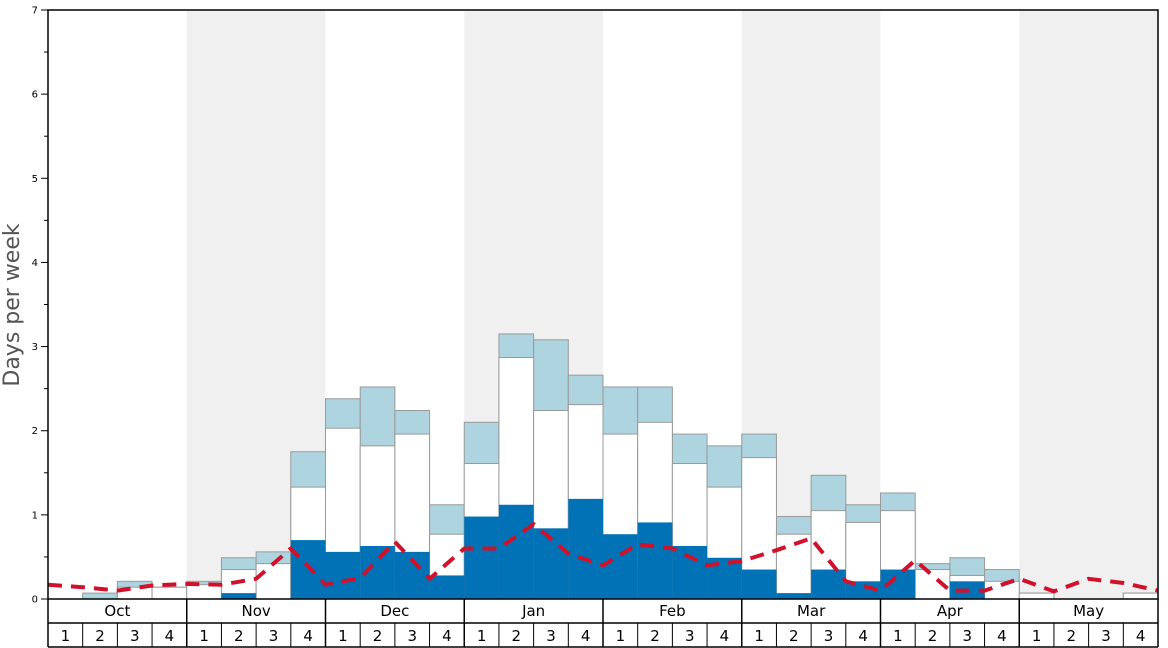  What do you see at coordinates (412, 636) in the screenshot?
I see `week-label-dec-3: 3` at bounding box center [412, 636].